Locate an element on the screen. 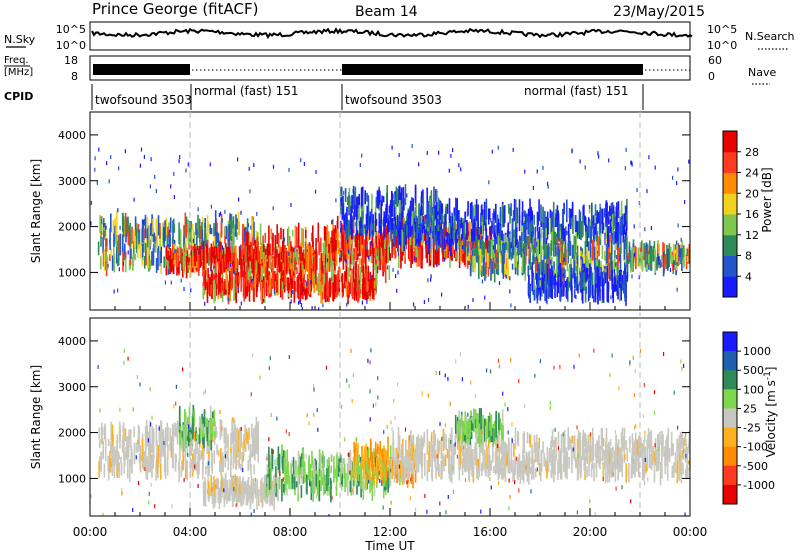  site-title: Prince George (fitACF) is located at coordinates (175, 9).